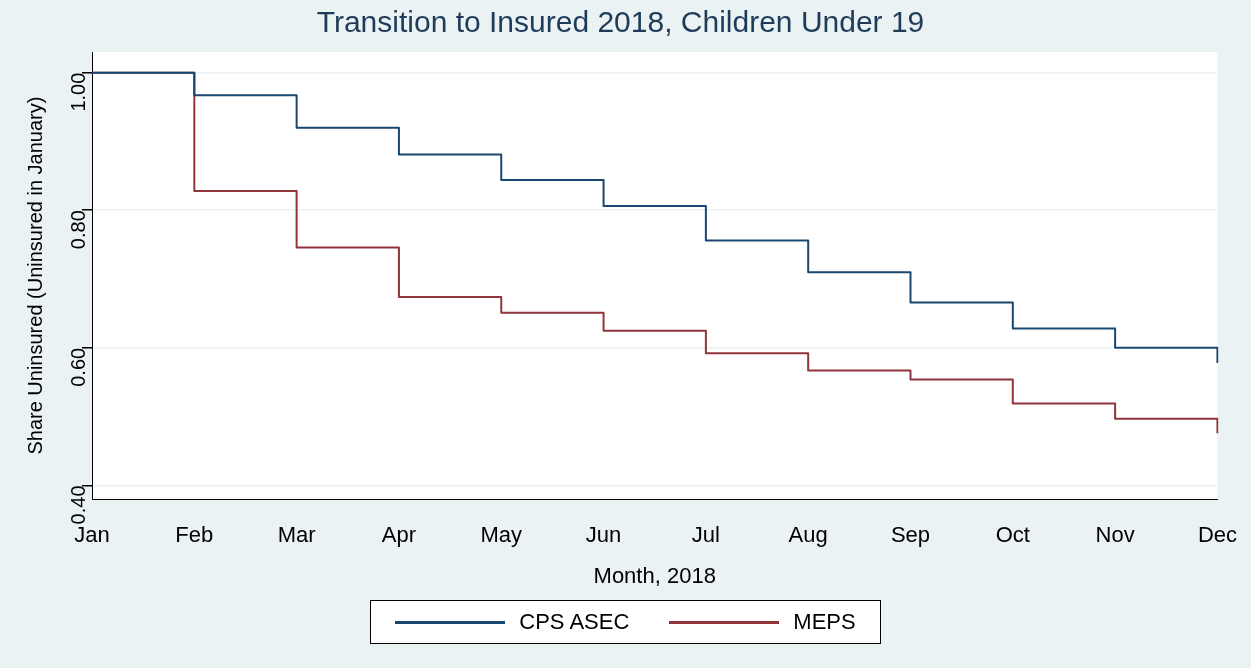 This screenshot has height=668, width=1251. I want to click on x-tick-label: Dec, so click(1217, 535).